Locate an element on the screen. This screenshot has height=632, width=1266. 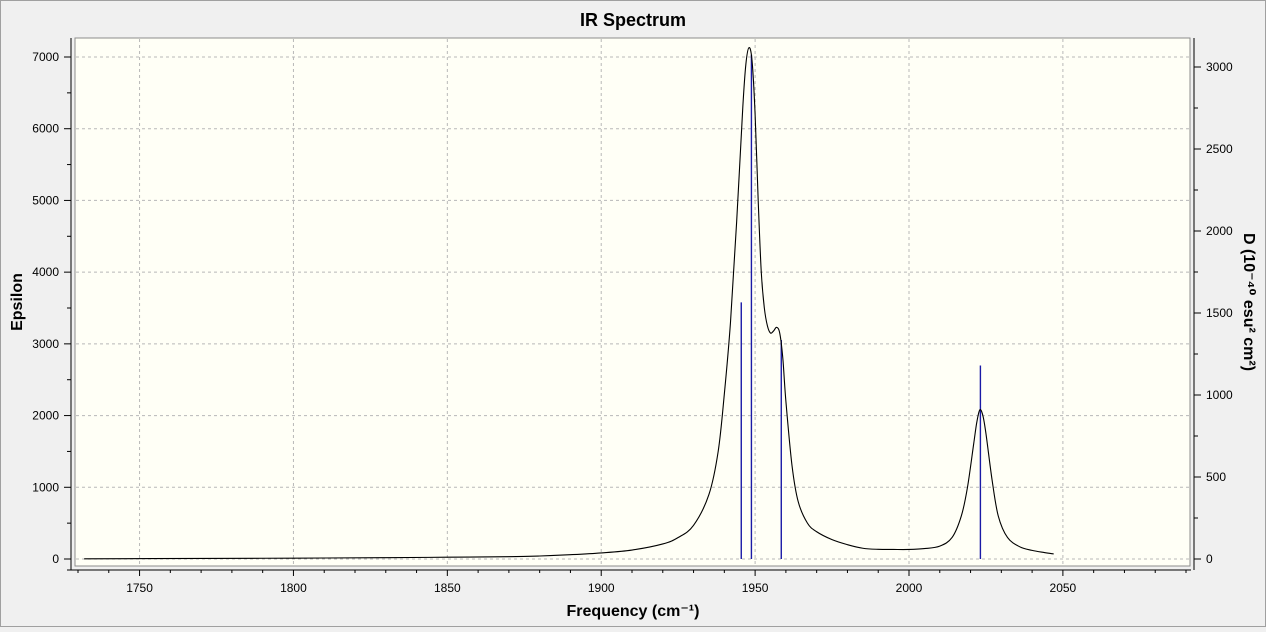
chart-title: IR Spectrum is located at coordinates (633, 20).